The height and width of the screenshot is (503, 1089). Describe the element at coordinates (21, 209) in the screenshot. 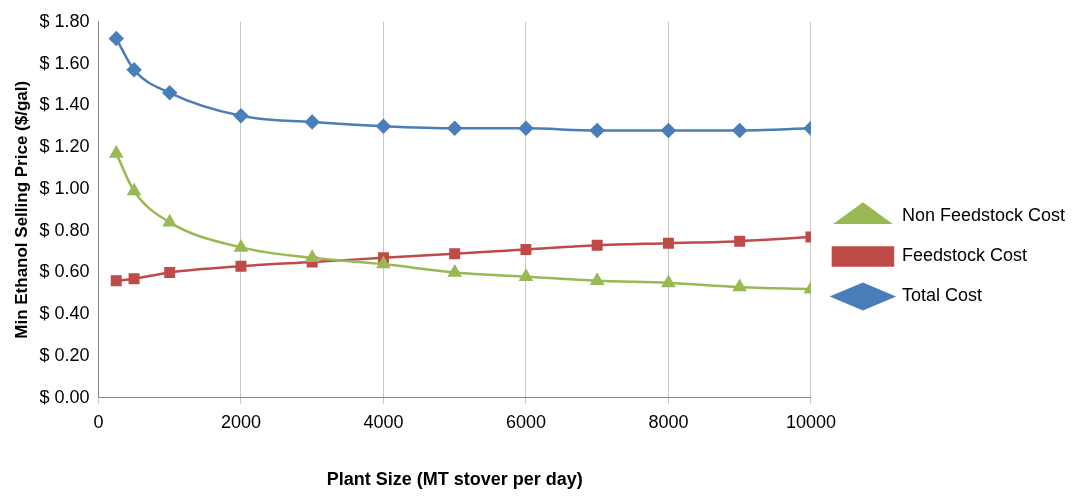

I see `y-axis-title: Min Ethanol Selling Price ($/gal)` at that location.